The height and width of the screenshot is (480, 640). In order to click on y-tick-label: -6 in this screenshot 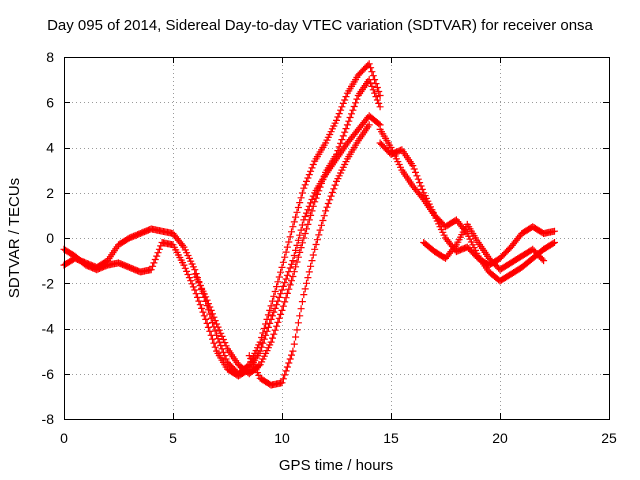, I will do `click(48, 374)`.